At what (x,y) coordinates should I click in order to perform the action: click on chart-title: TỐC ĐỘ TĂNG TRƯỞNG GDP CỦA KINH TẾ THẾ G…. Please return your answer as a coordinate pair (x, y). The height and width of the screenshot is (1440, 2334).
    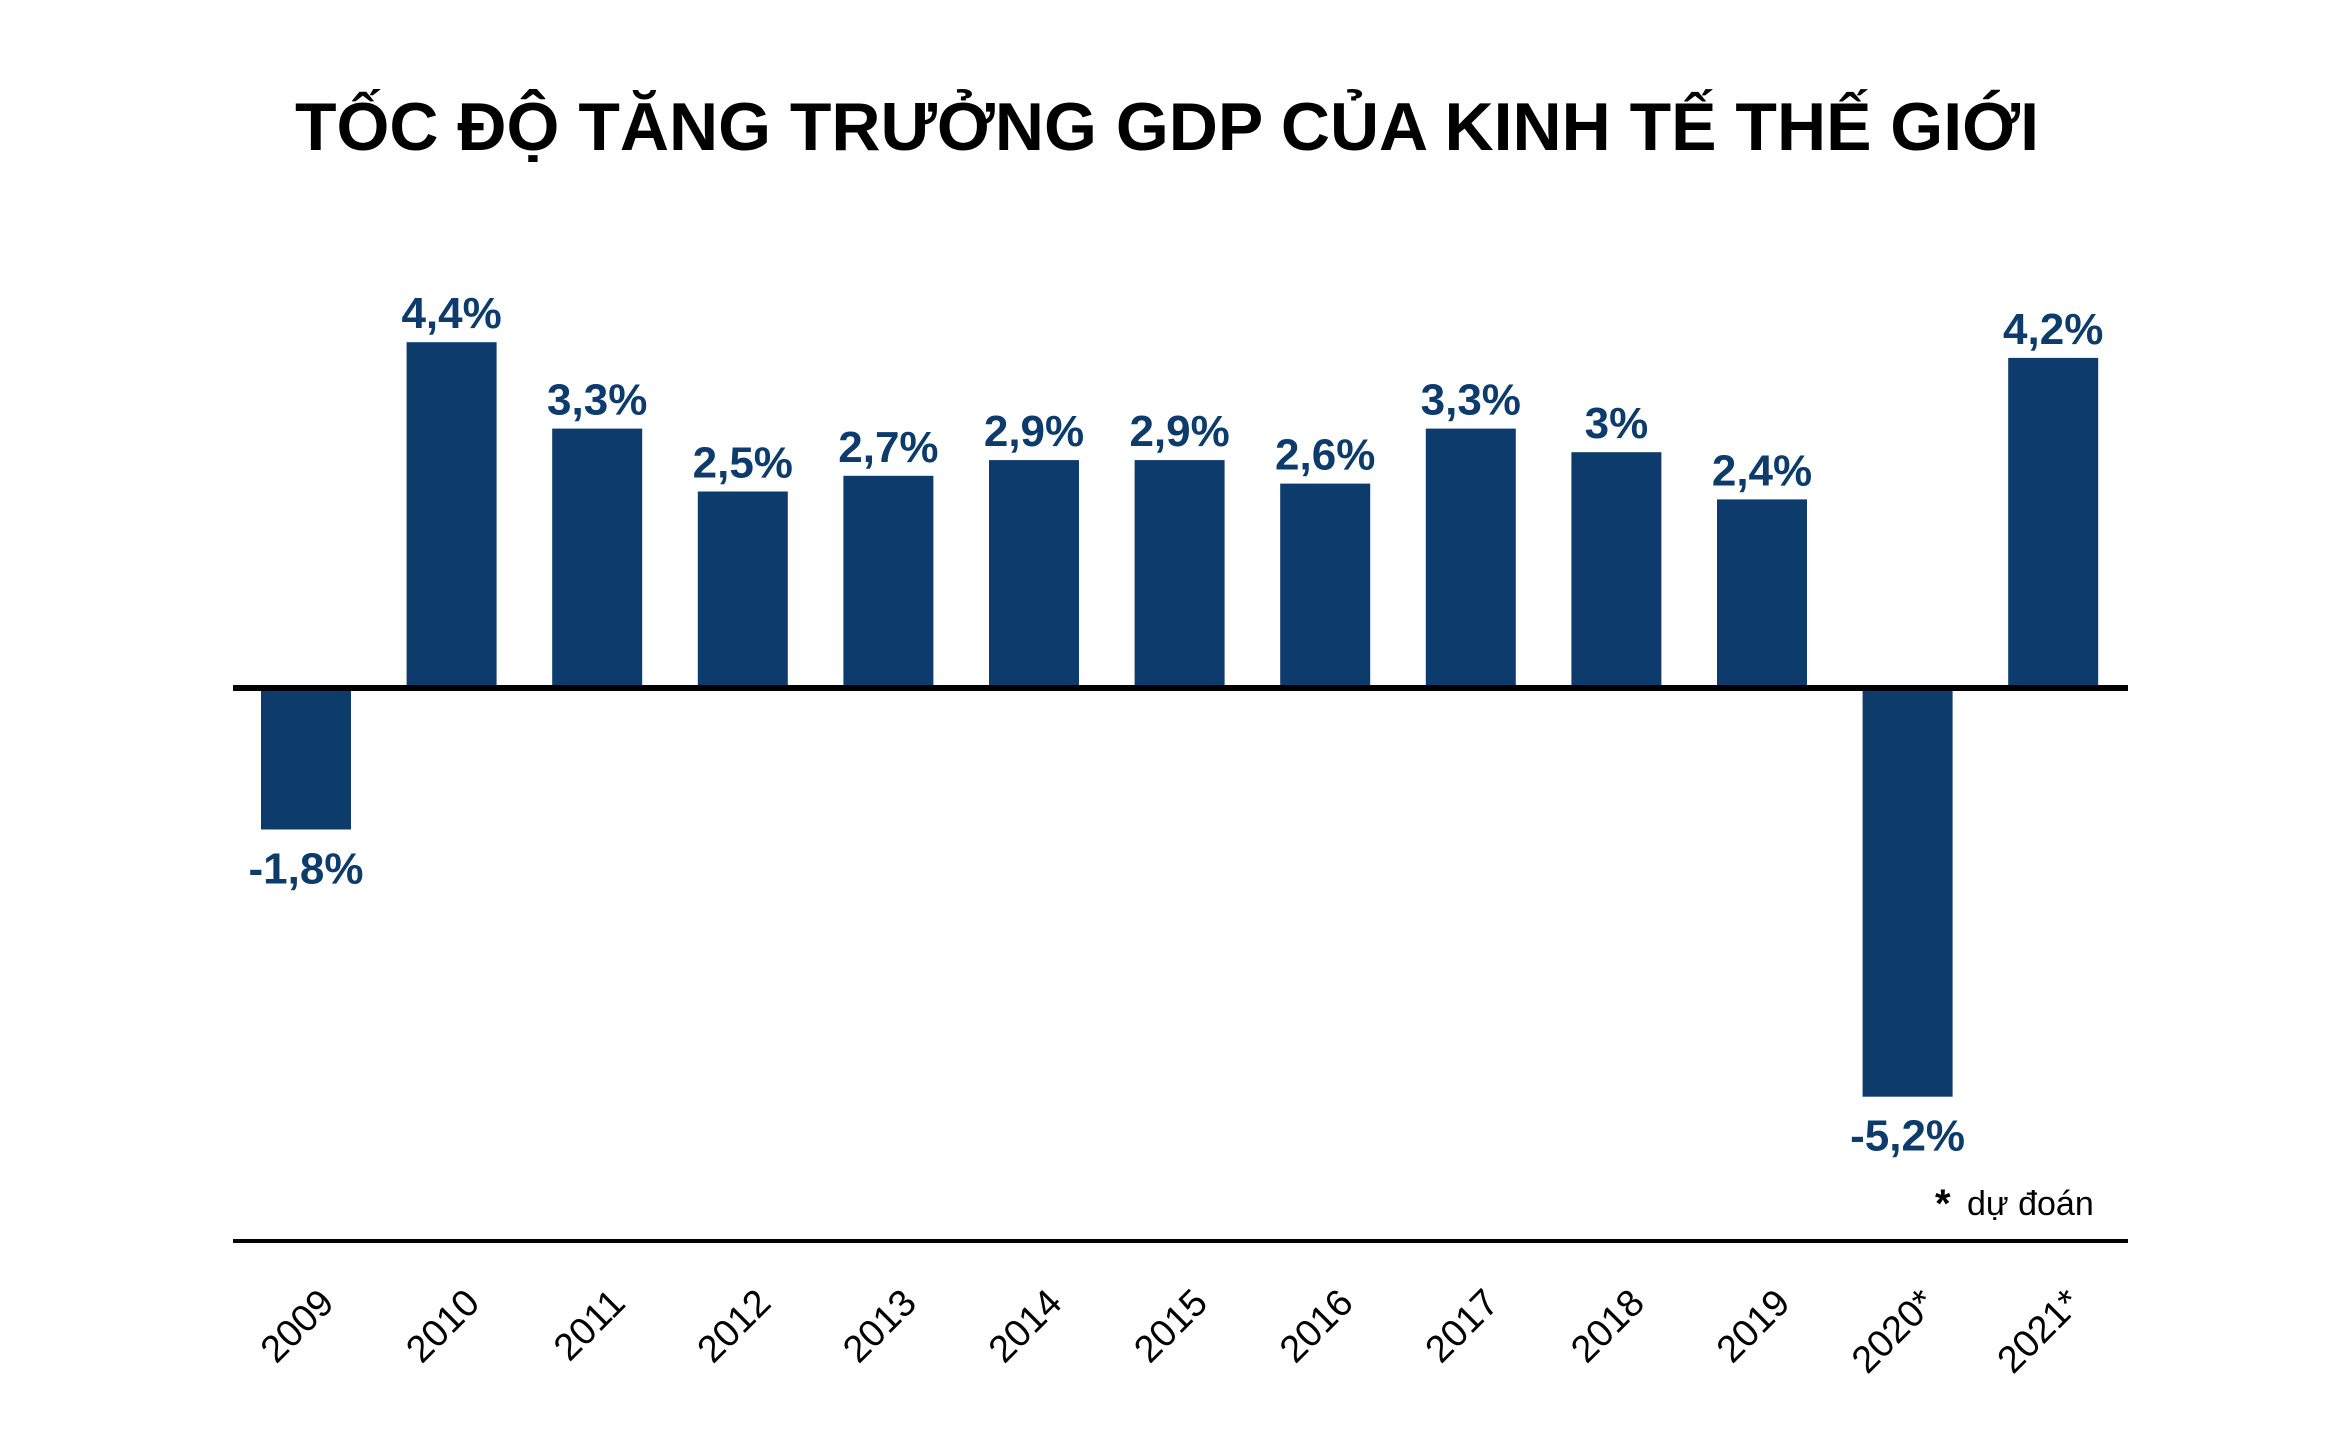
    Looking at the image, I should click on (1167, 127).